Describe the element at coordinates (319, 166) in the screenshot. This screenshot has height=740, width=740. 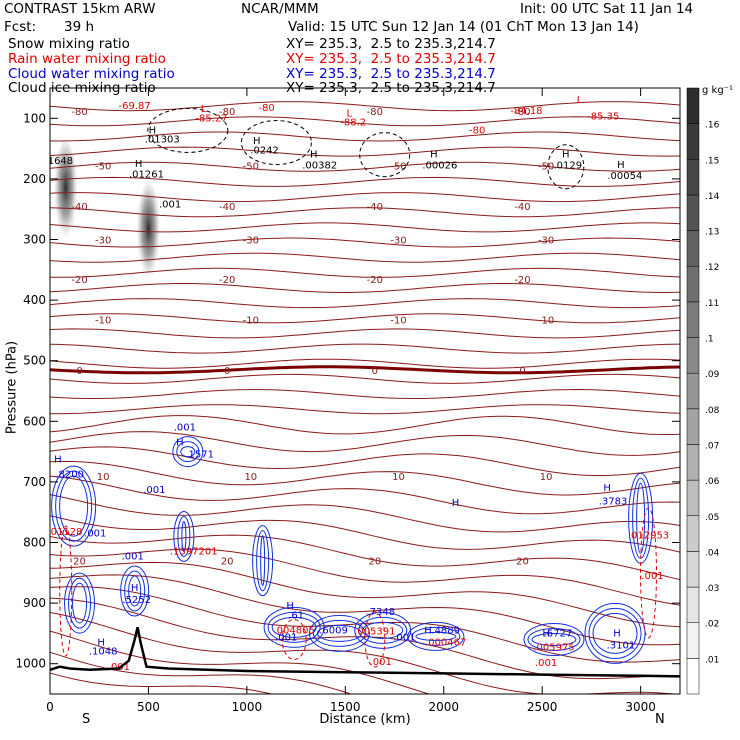
I see `extremum-label-18: .00382` at that location.